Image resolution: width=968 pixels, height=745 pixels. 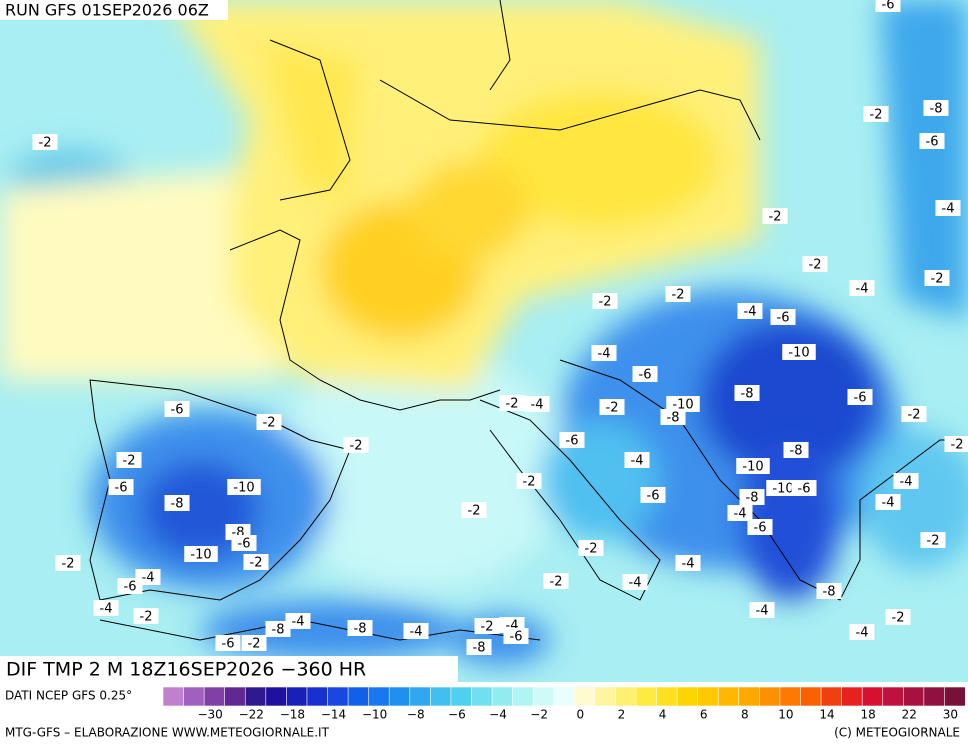 I want to click on field-title: DIF TMP 2 M 18Z16SEP2026 −360 HR, so click(x=186, y=670).